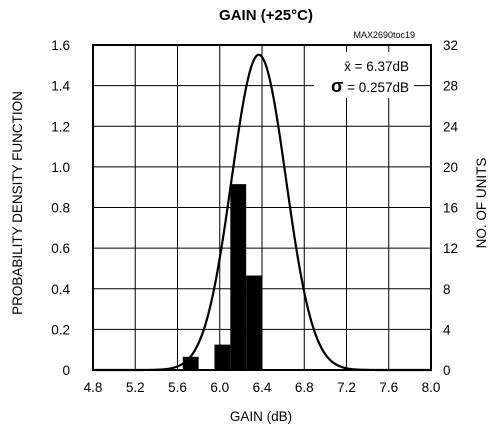 Image resolution: width=493 pixels, height=429 pixels. Describe the element at coordinates (451, 126) in the screenshot. I see `y-right-tick-label: 24` at that location.